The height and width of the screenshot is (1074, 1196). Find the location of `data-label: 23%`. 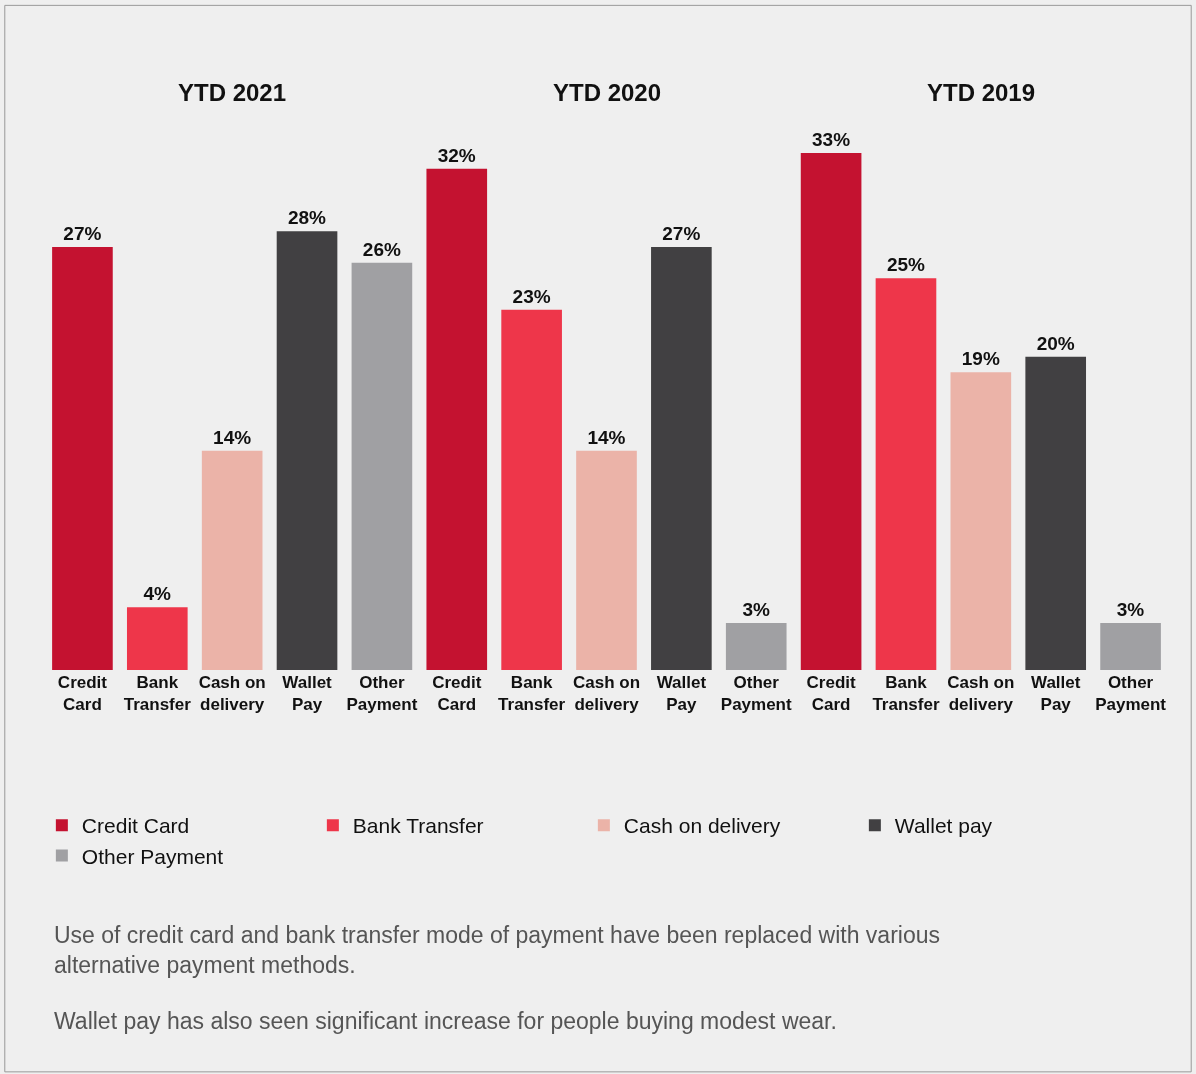

data-label: 23% is located at coordinates (531, 296).